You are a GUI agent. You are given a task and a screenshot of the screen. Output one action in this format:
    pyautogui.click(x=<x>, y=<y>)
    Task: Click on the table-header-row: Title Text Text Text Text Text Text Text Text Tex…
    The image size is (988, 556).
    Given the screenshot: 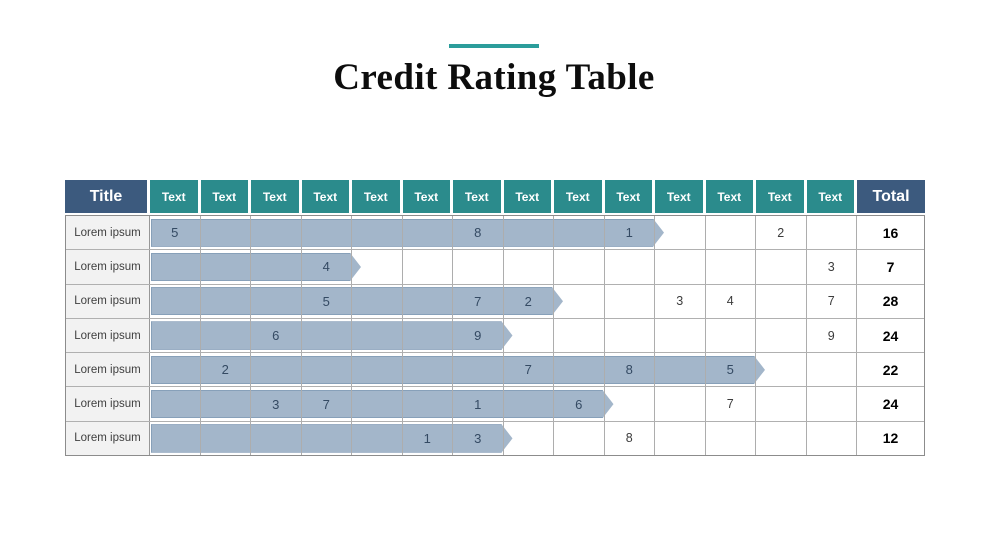 What is the action you would take?
    pyautogui.click(x=495, y=196)
    